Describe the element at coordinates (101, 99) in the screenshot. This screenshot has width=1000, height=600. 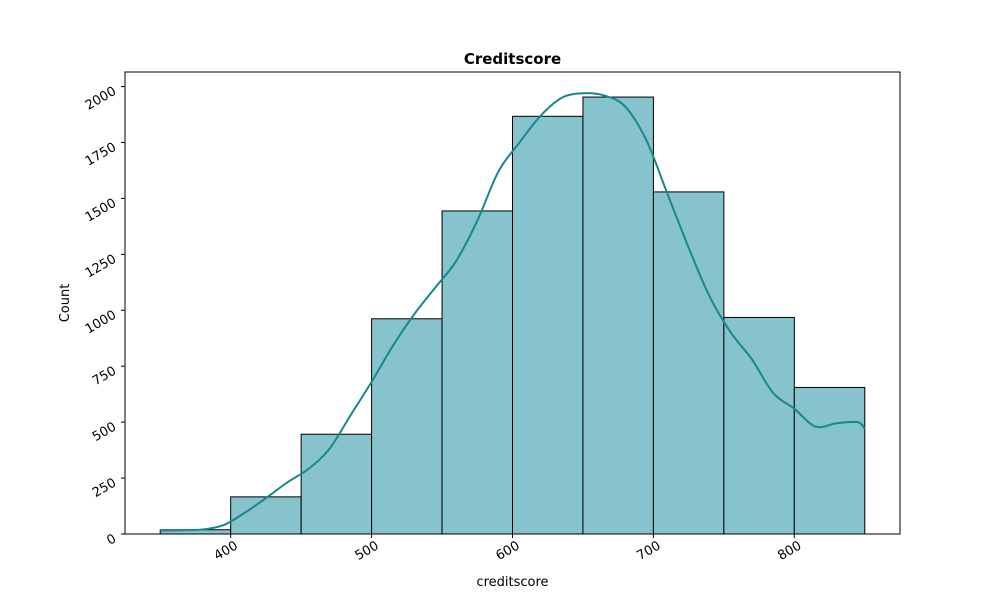
I see `y-tick-label: 2000` at that location.